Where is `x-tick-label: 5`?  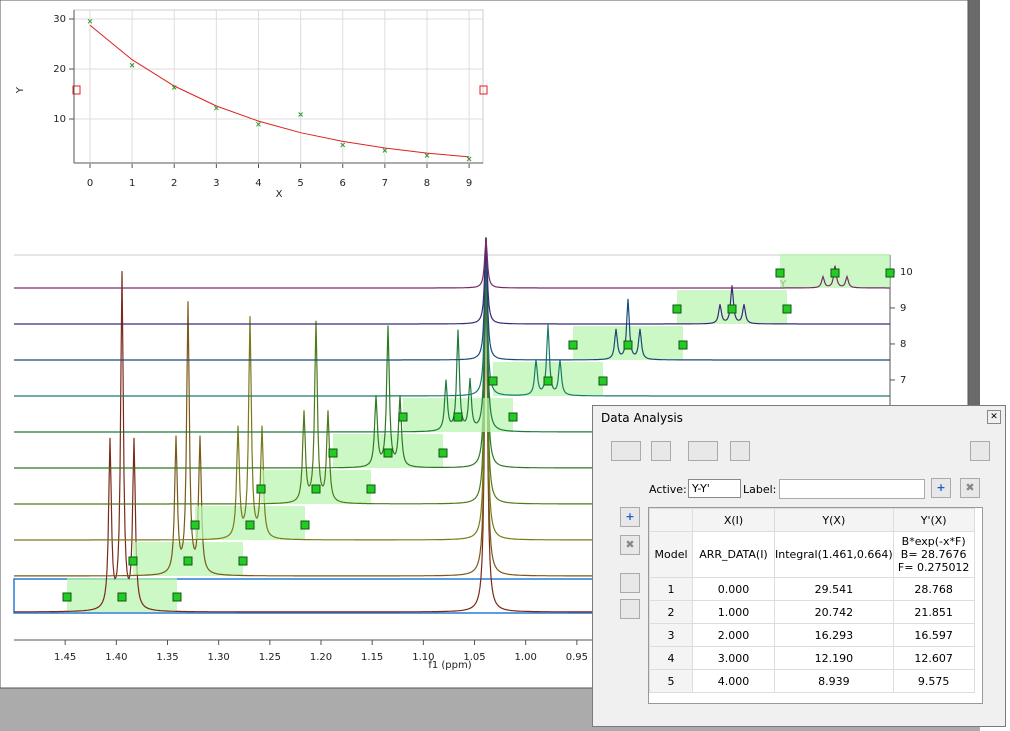 x-tick-label: 5 is located at coordinates (300, 183).